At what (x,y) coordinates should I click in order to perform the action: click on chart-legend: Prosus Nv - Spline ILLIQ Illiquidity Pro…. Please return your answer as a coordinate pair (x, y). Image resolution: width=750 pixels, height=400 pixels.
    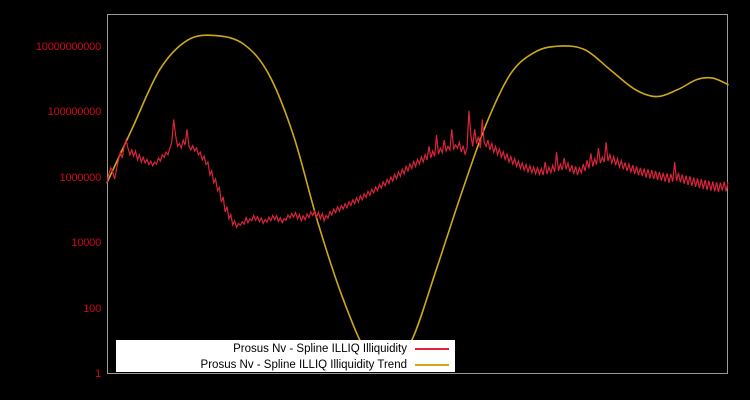
    Looking at the image, I should click on (285, 356).